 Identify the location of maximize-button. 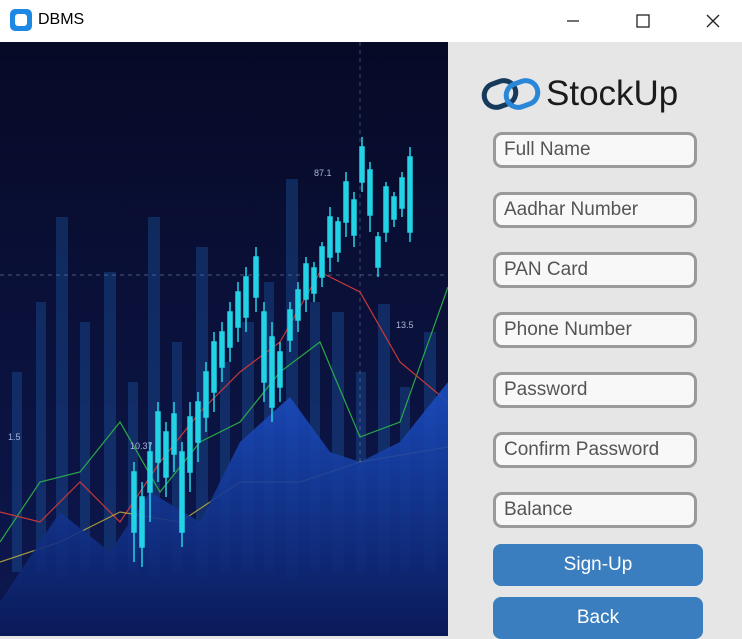
(643, 21).